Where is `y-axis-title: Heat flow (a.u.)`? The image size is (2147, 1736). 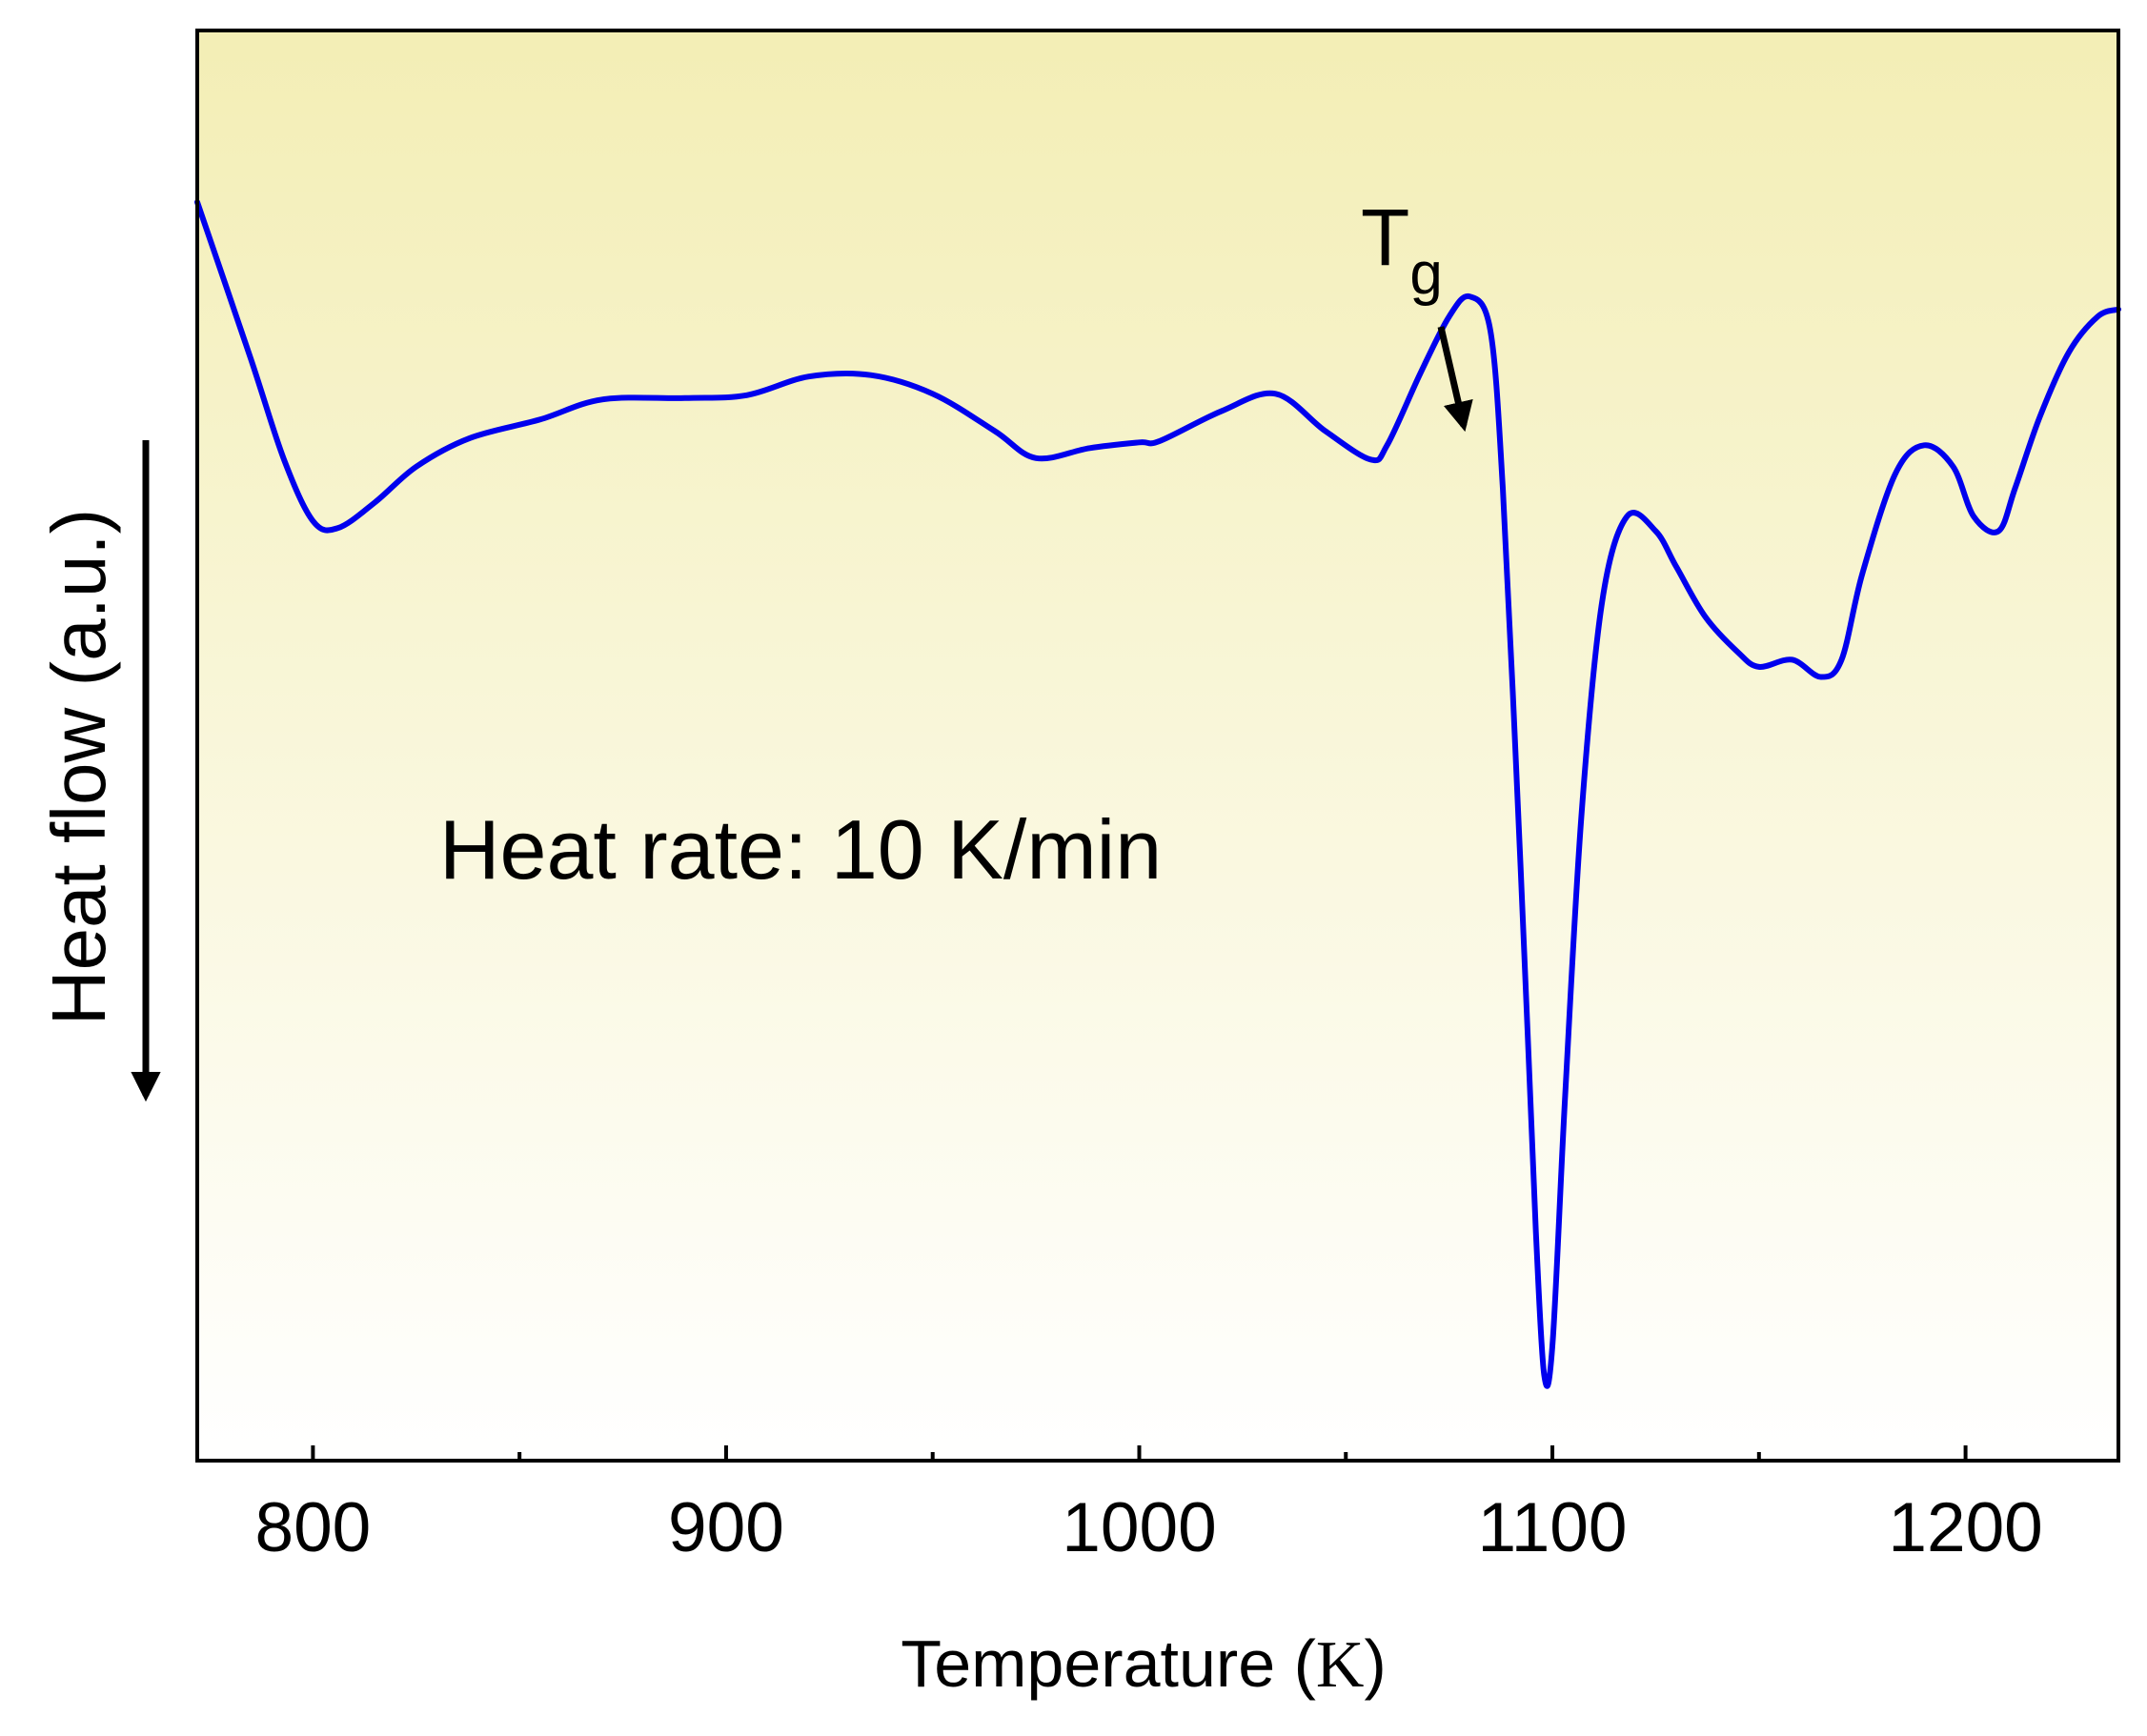 y-axis-title: Heat flow (a.u.) is located at coordinates (78, 767).